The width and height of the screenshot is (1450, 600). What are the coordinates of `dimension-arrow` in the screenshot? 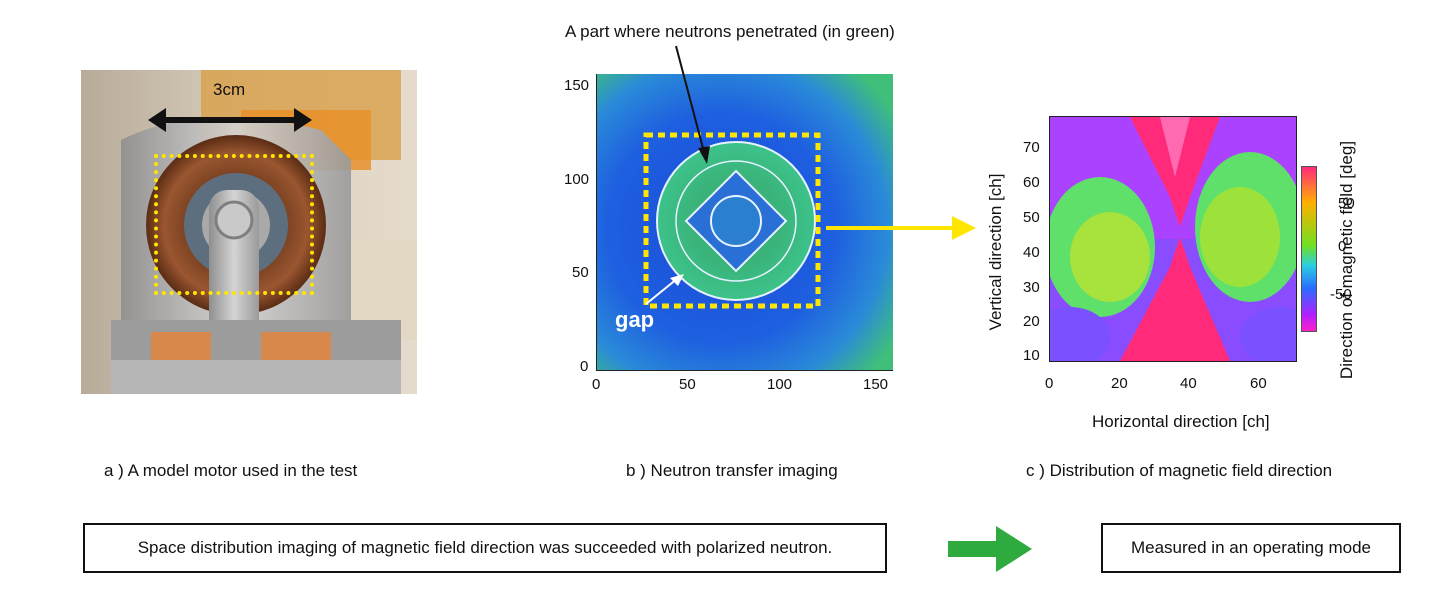 It's located at (230, 120).